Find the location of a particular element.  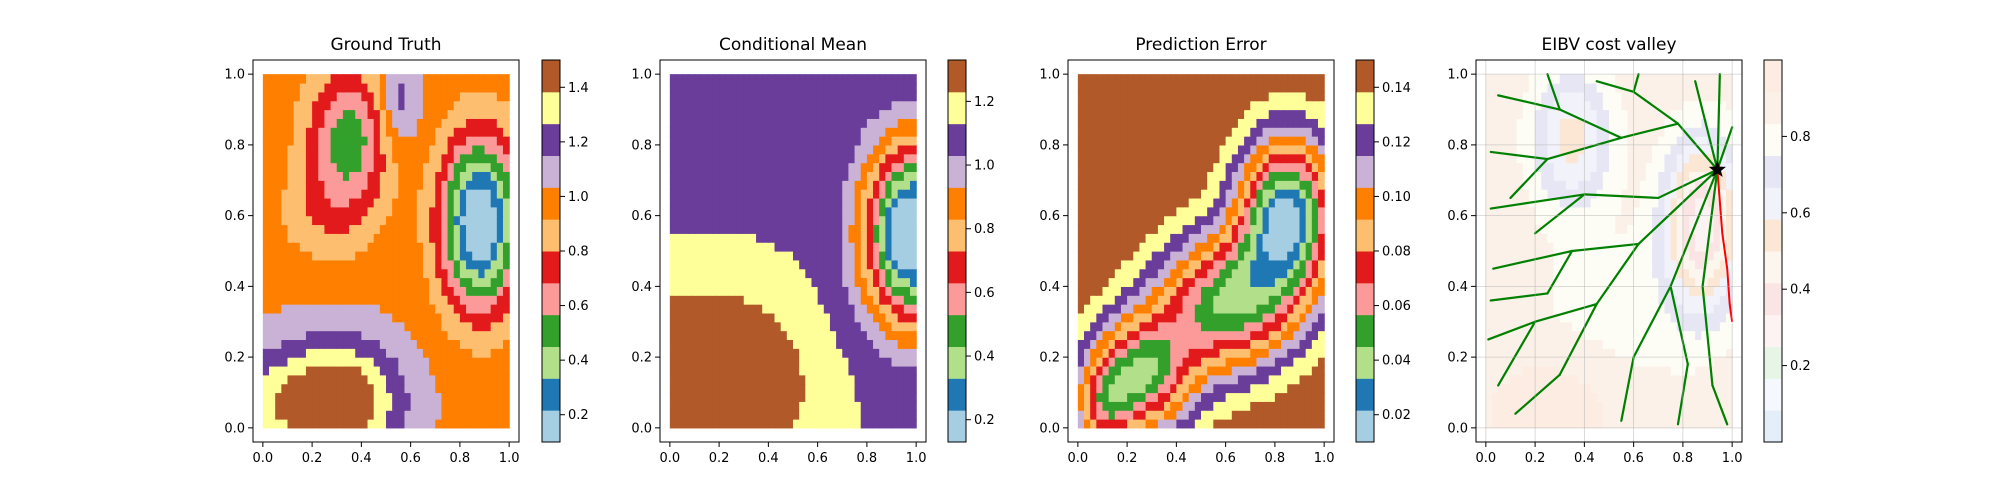

colorbar-tick-label: 0.2 is located at coordinates (578, 415).